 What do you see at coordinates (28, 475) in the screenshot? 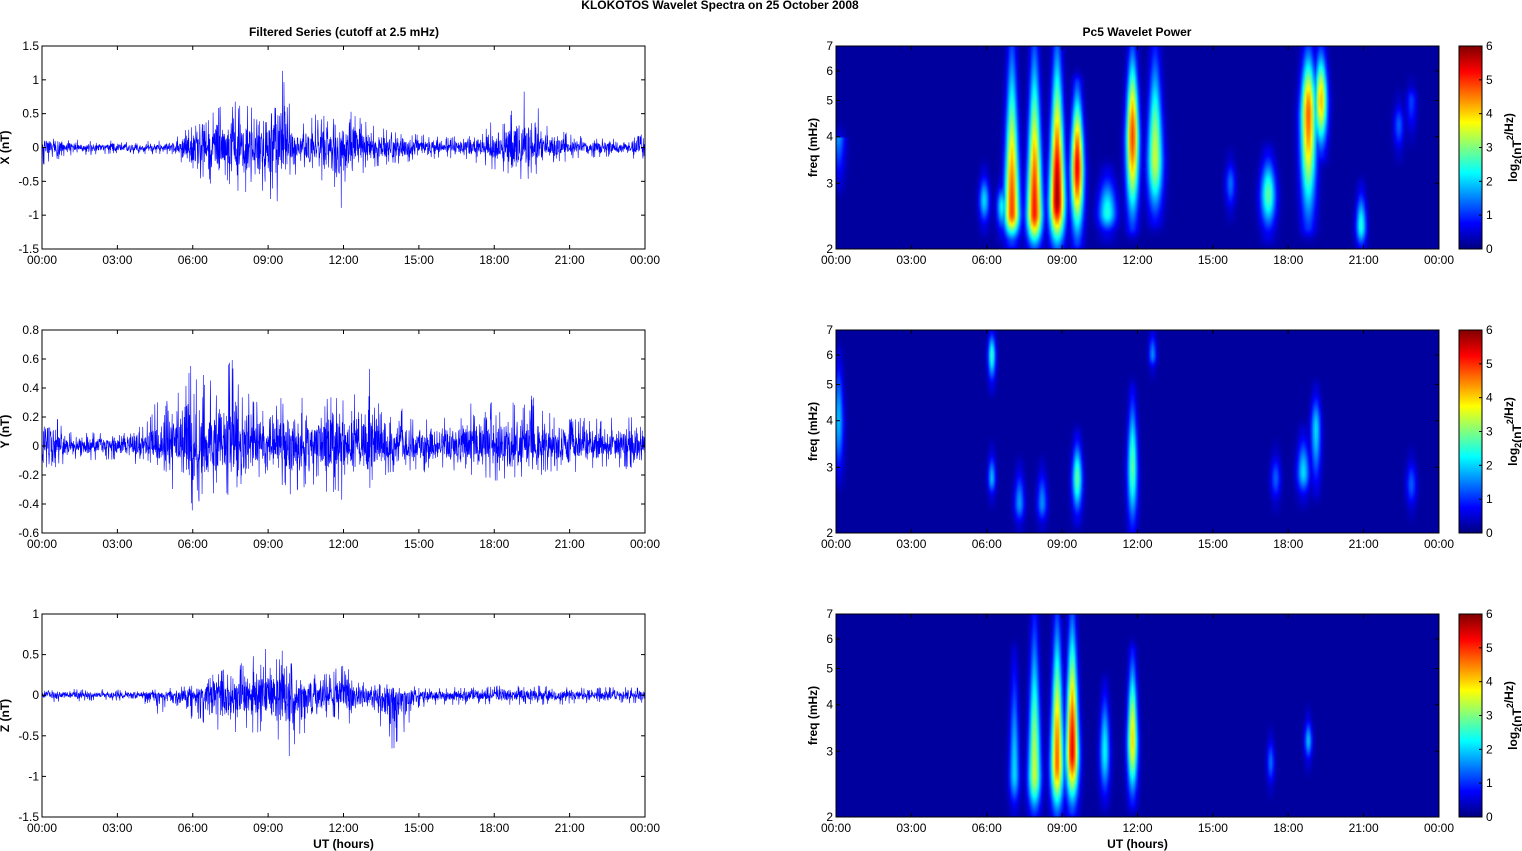
I see `y-tick-label: -0.2` at bounding box center [28, 475].